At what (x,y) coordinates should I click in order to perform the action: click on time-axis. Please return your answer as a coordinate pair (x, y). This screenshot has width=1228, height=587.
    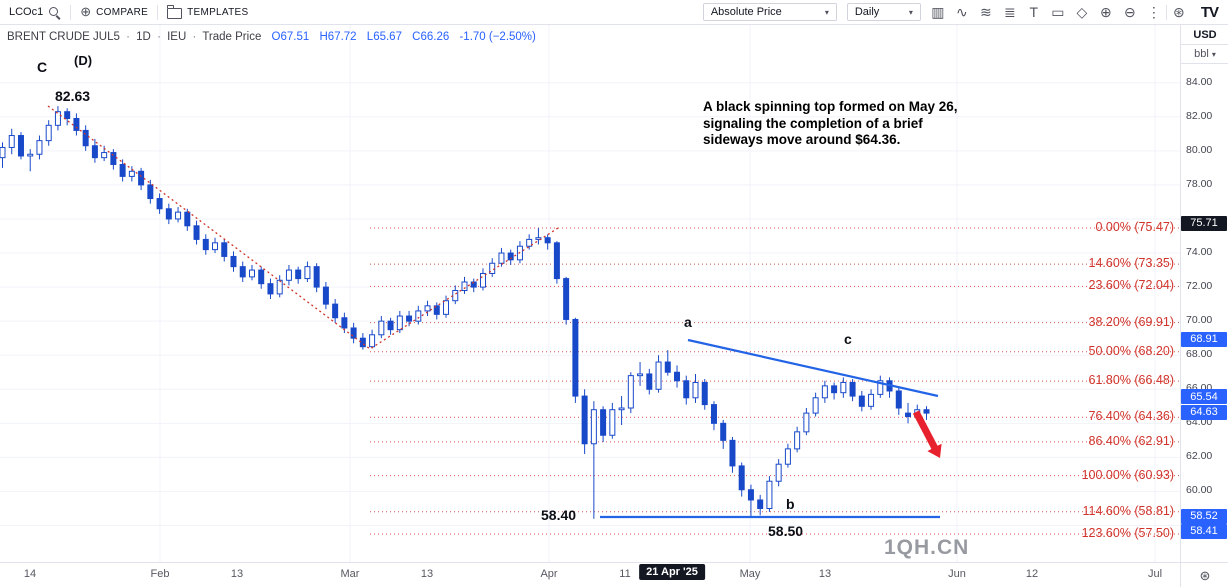
    Looking at the image, I should click on (590, 574).